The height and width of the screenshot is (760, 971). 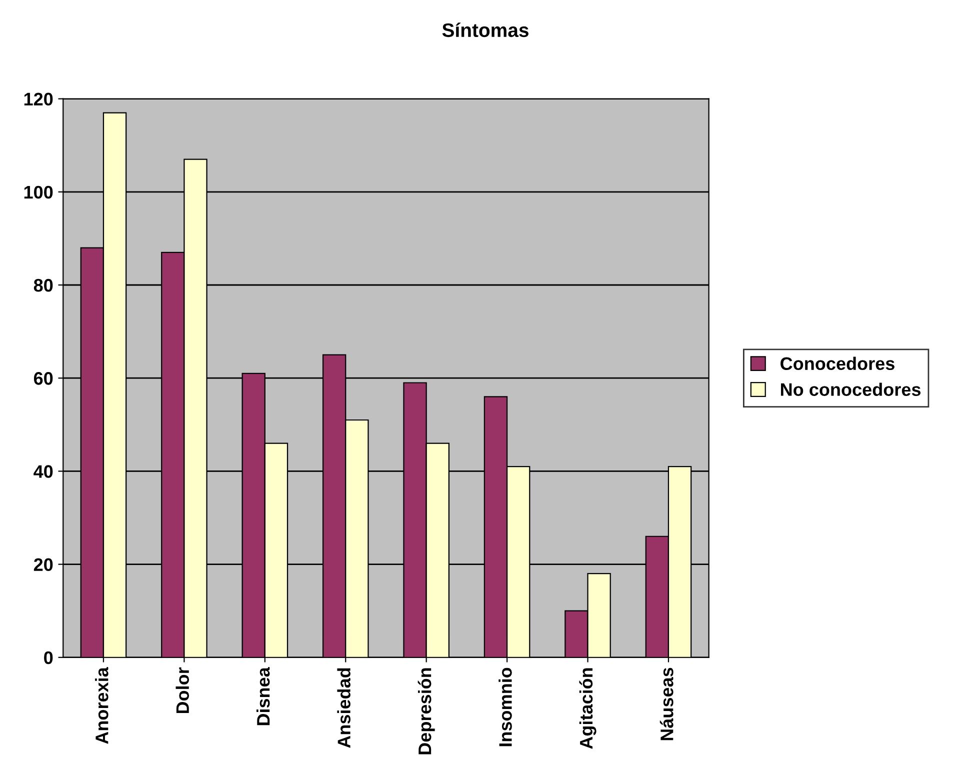 What do you see at coordinates (38, 99) in the screenshot?
I see `y-tick-label: 120` at bounding box center [38, 99].